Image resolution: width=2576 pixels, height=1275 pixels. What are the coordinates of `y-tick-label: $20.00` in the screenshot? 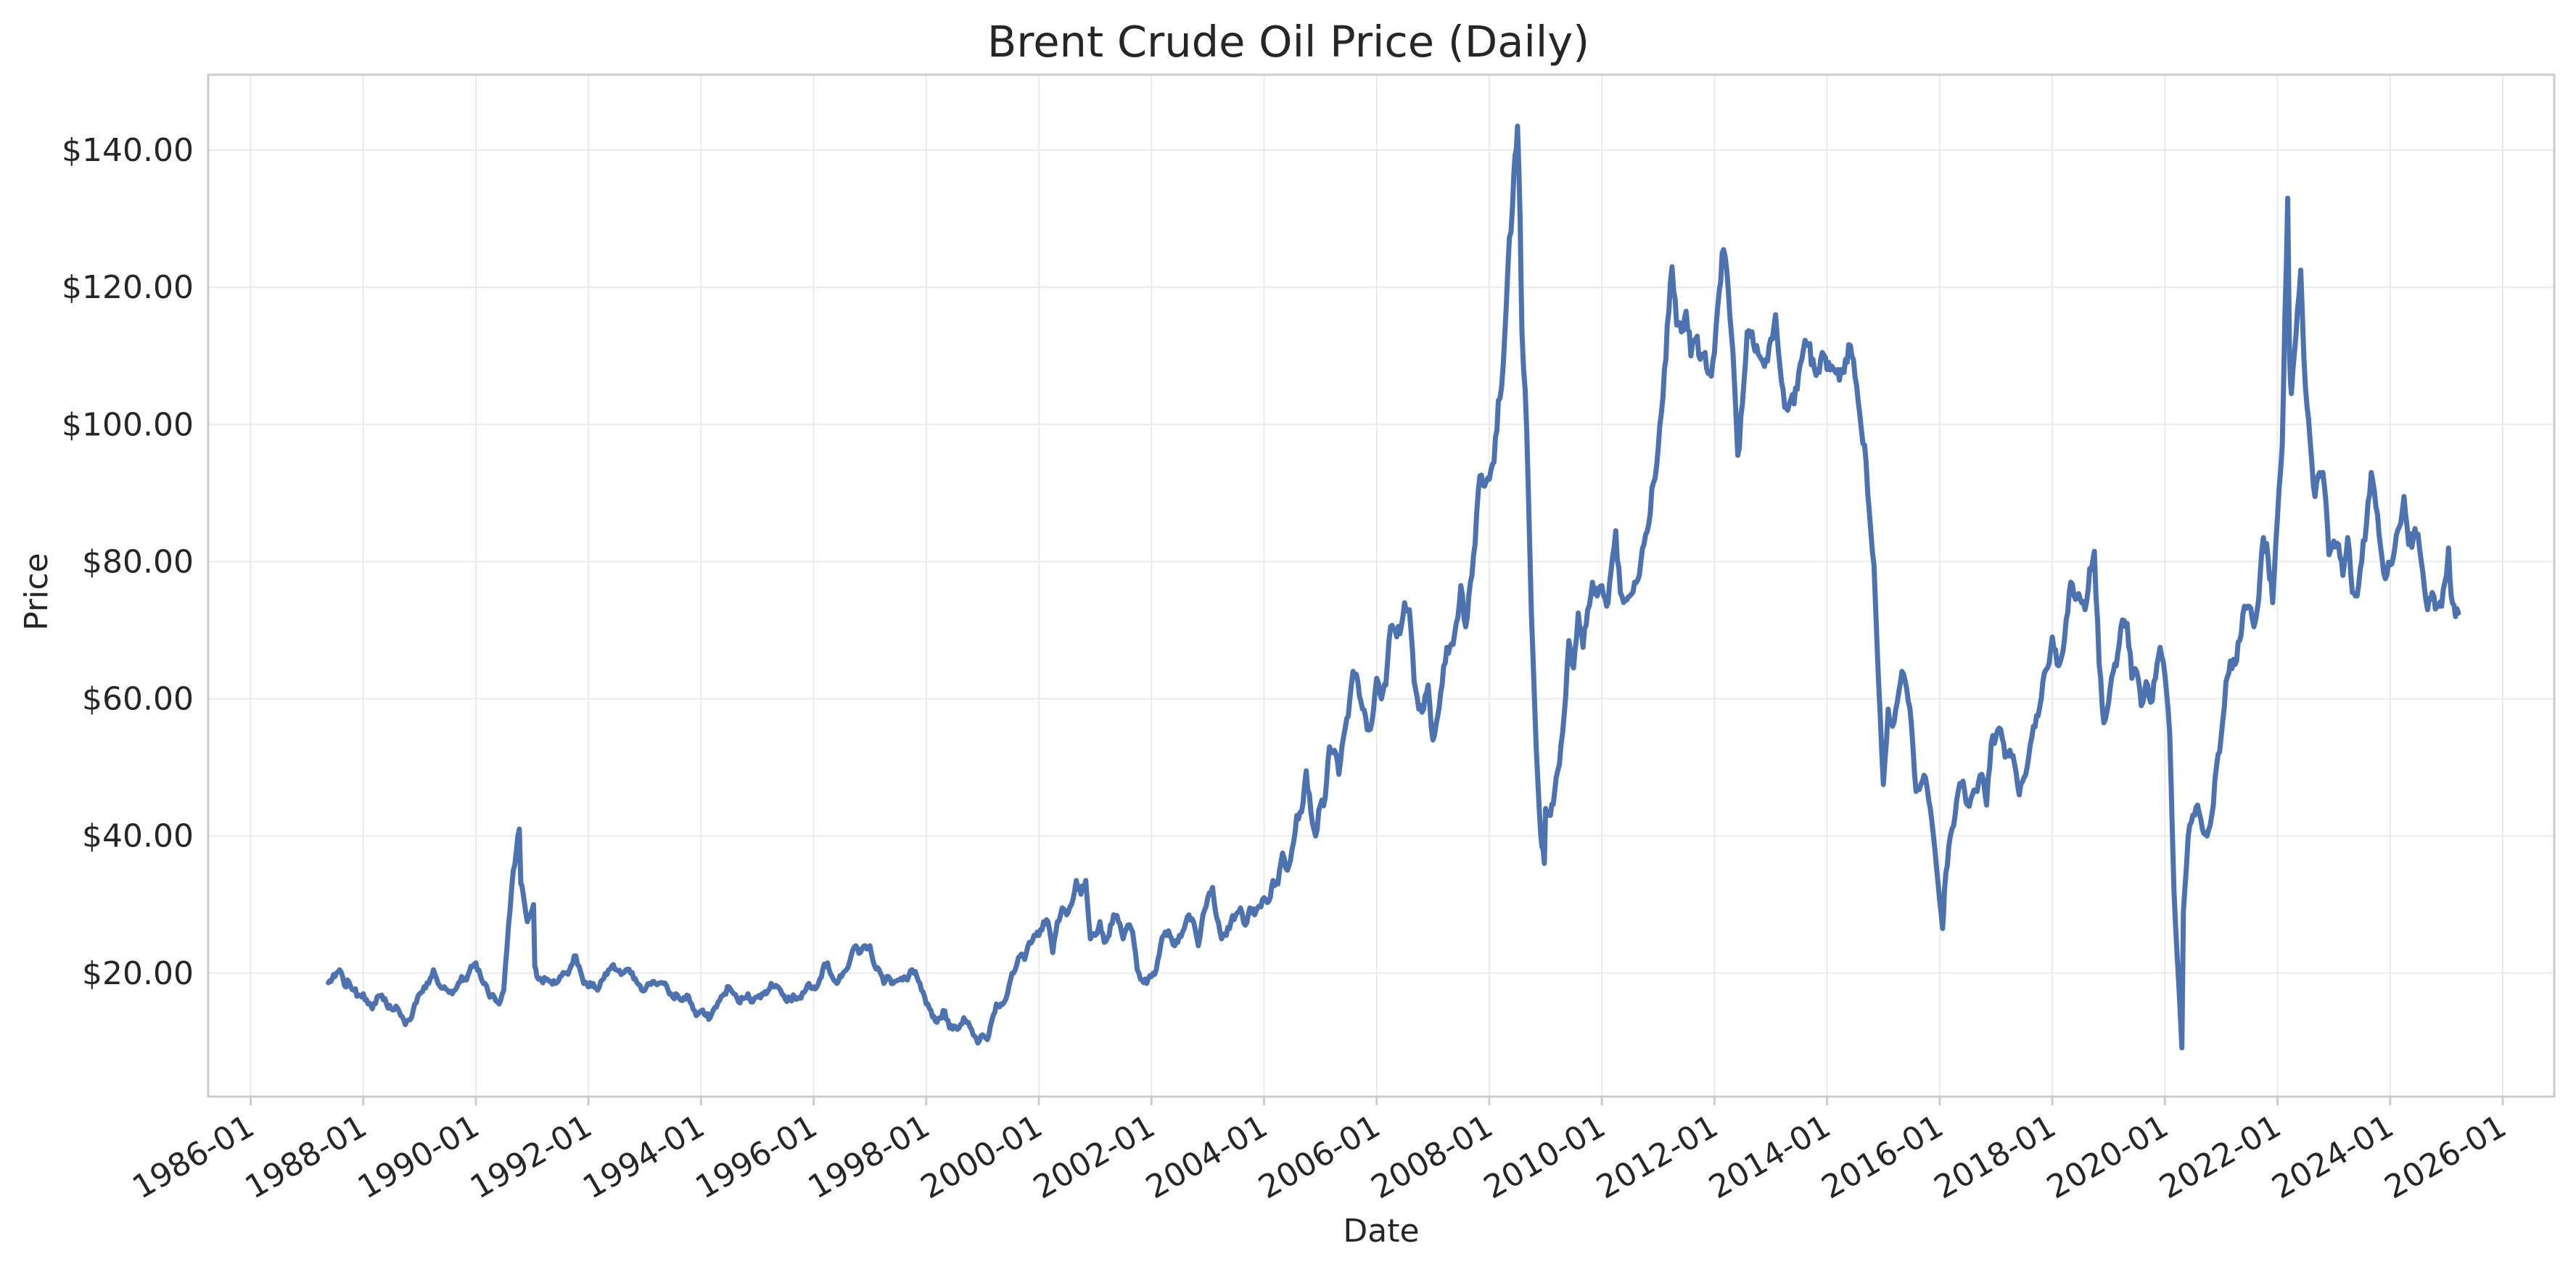 It's located at (138, 973).